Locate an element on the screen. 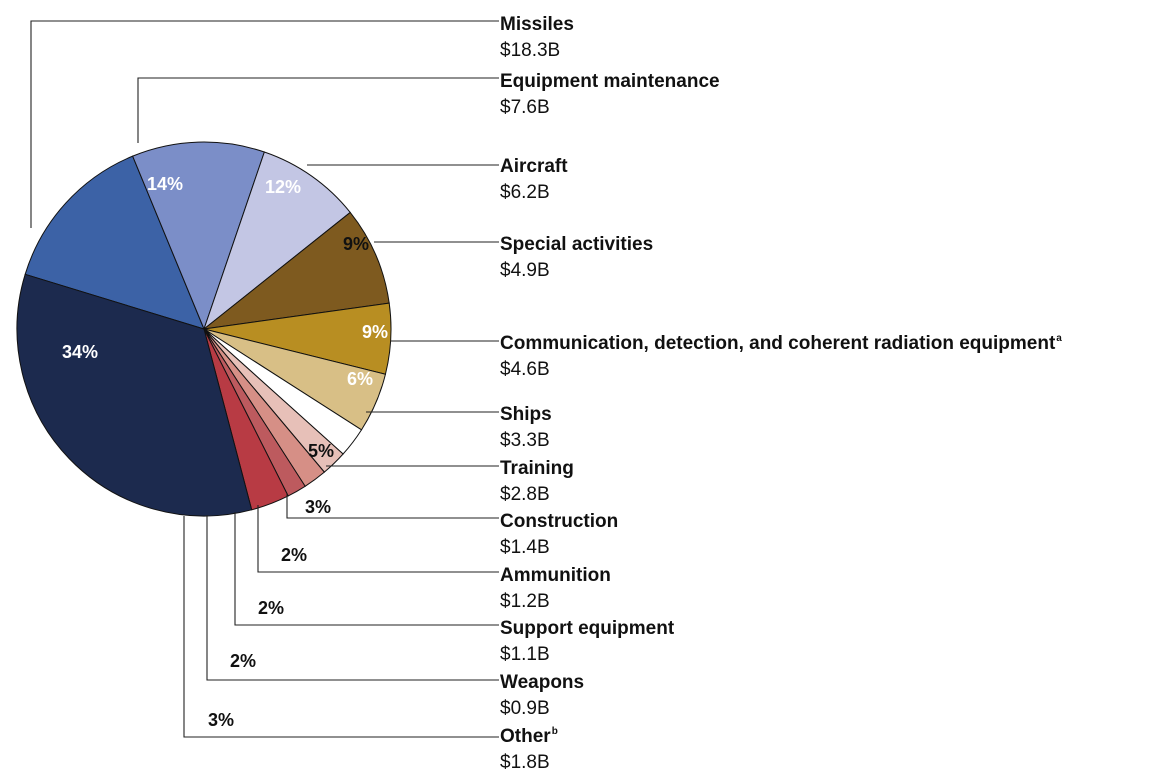 This screenshot has width=1165, height=779. value-label-ammunition: $1.2B is located at coordinates (525, 601).